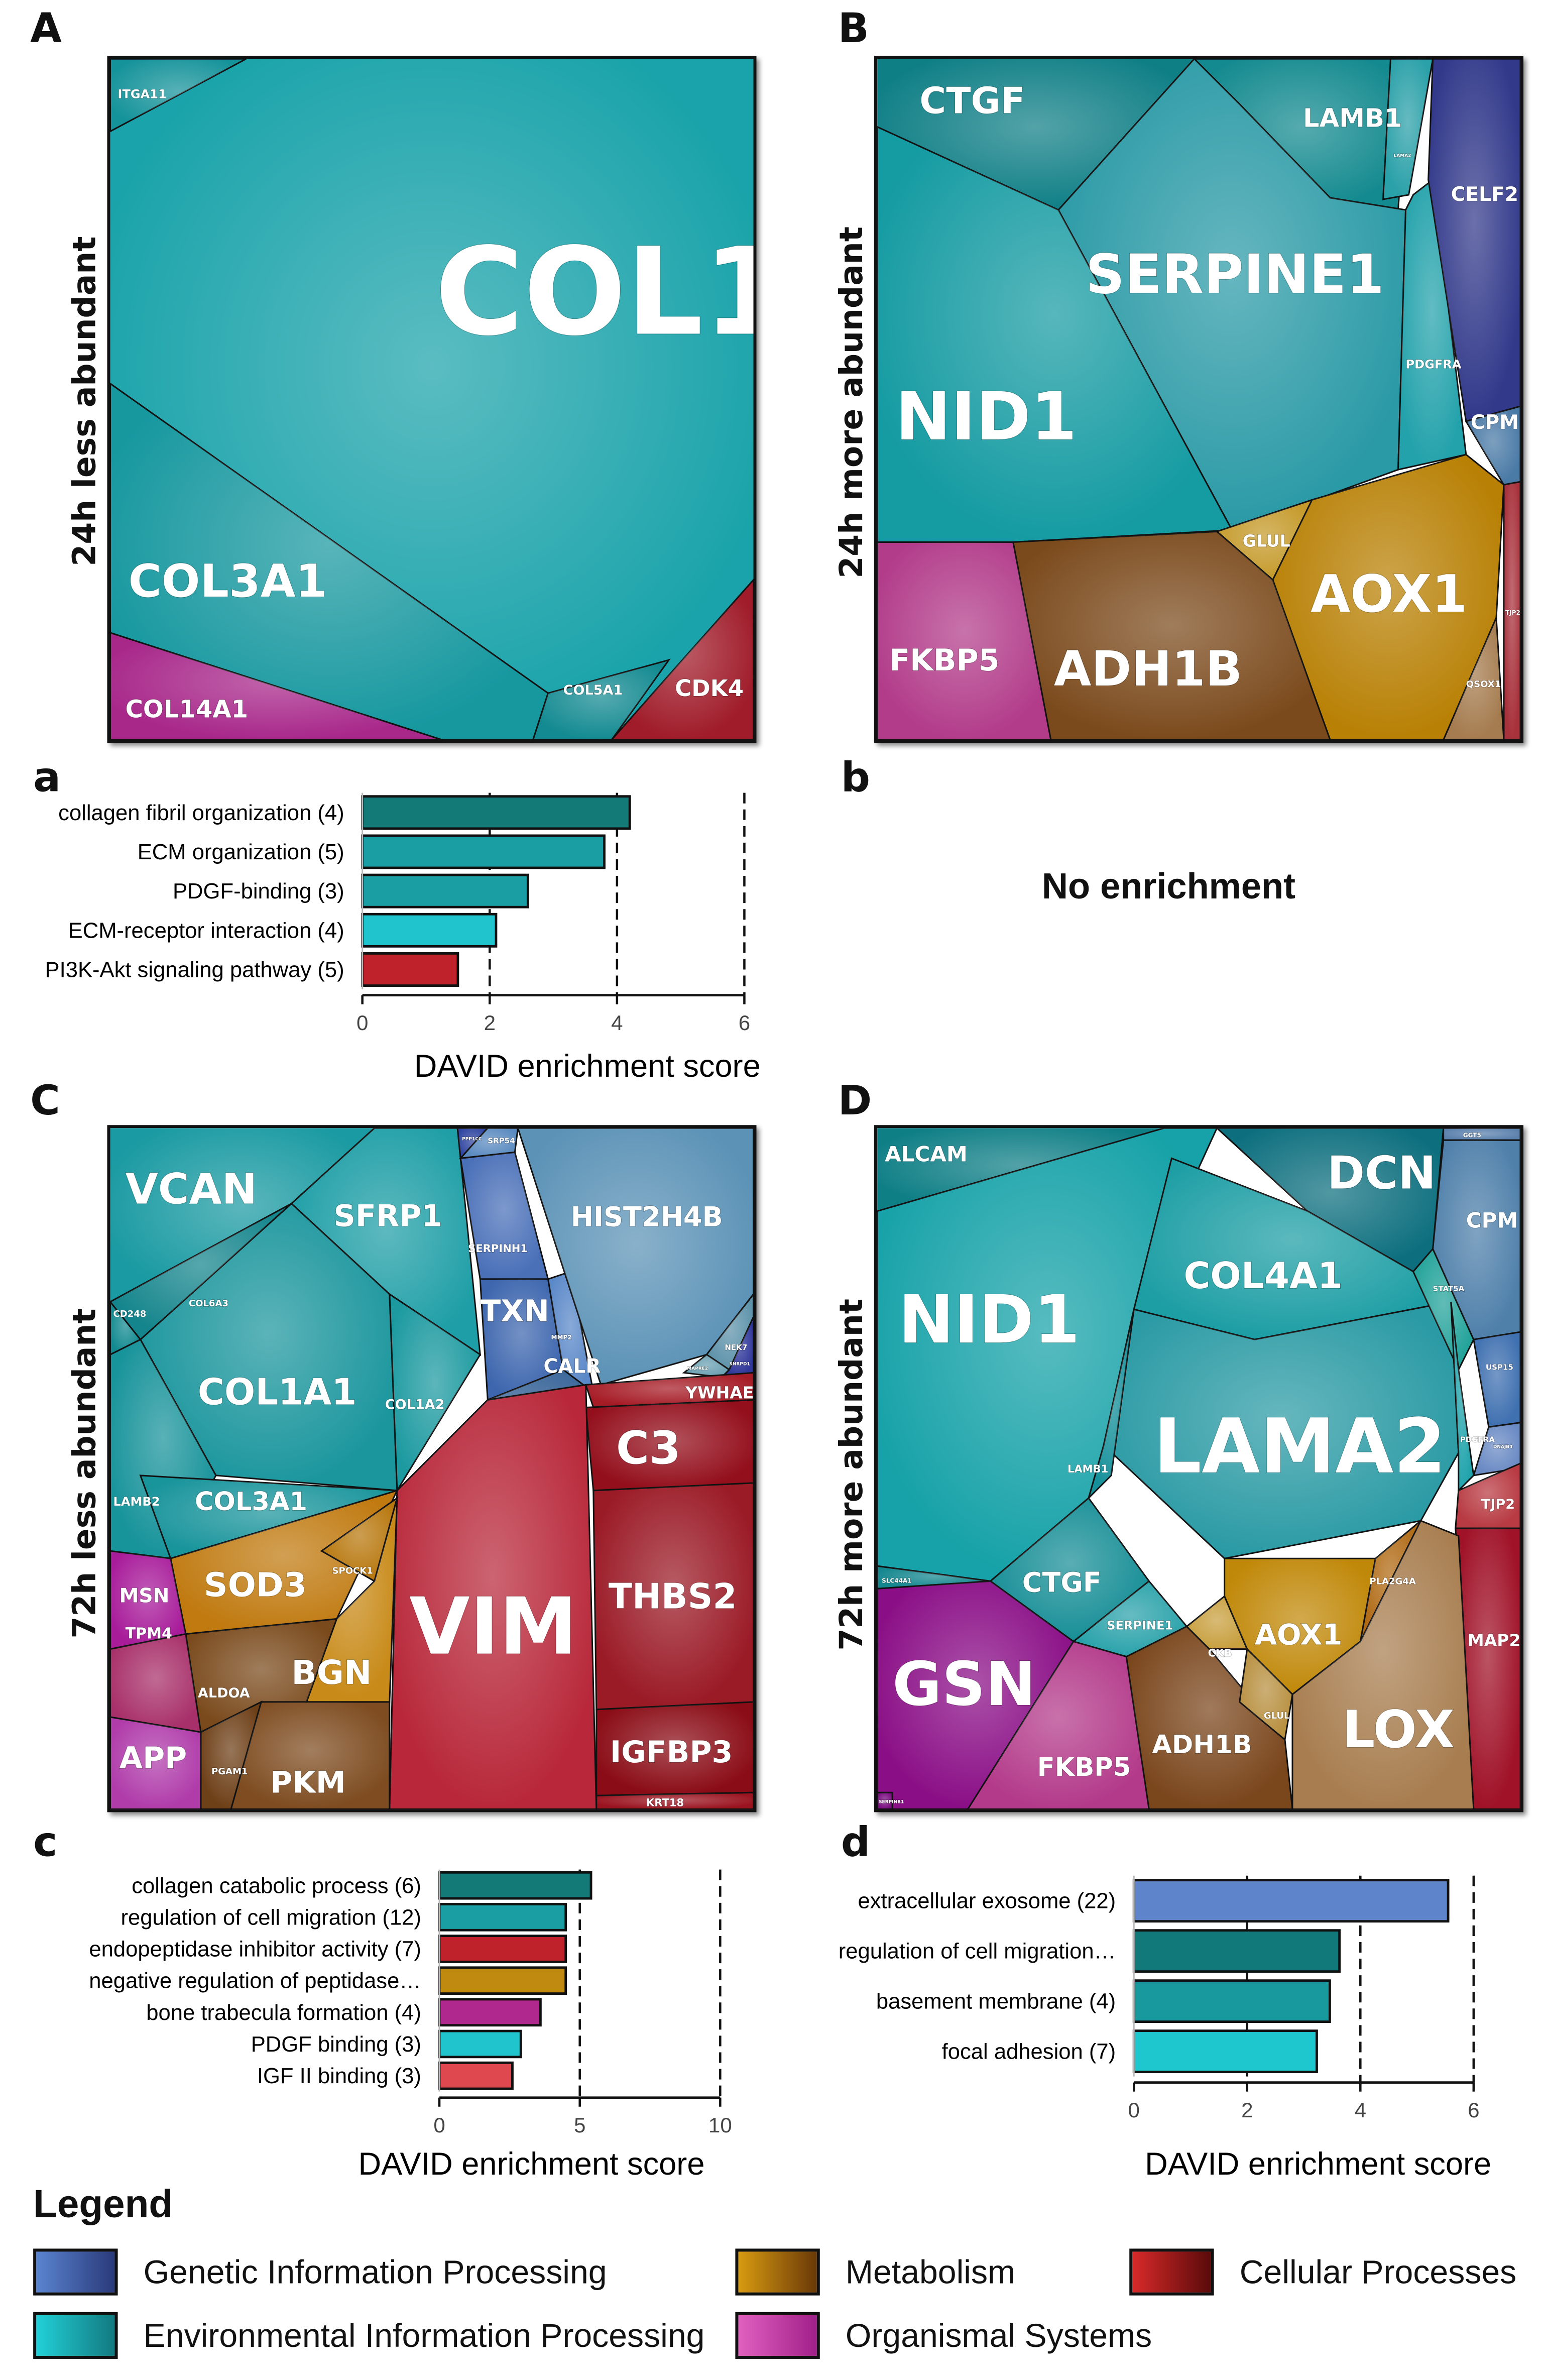  I want to click on cell-qsox1-highlight, so click(1474, 679).